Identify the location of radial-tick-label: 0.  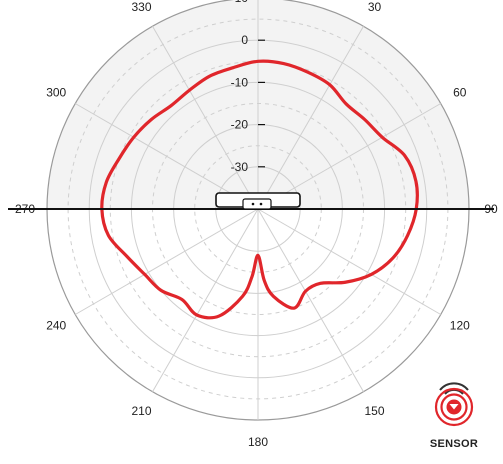
(244, 40).